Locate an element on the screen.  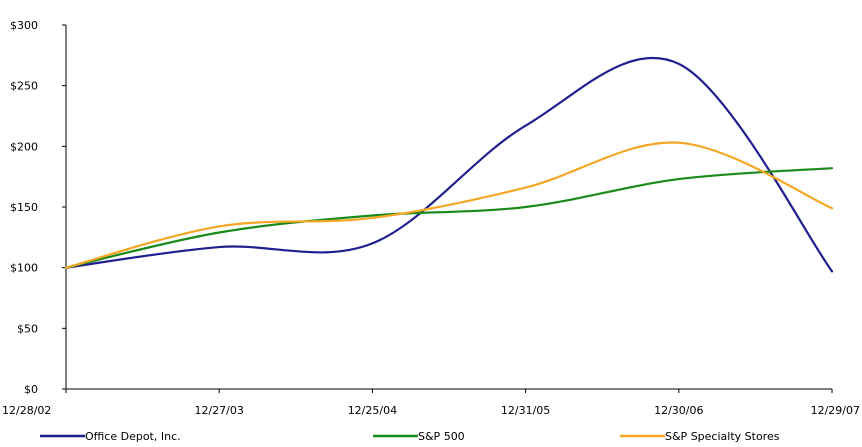
x-tick-label: 12/28/02 is located at coordinates (26, 410).